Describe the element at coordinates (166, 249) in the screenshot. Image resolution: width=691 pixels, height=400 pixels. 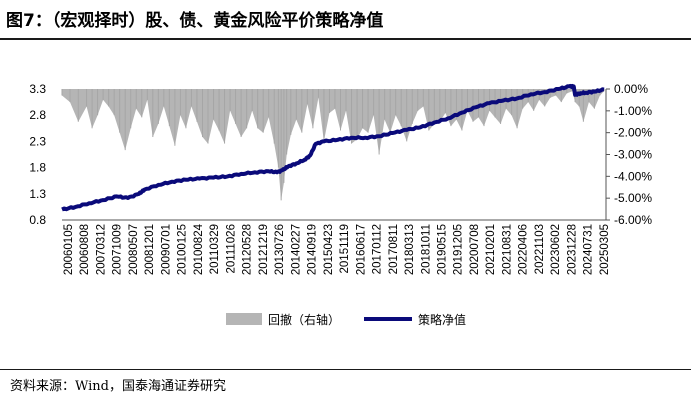
I see `x-axis-tick-label: 20090701` at that location.